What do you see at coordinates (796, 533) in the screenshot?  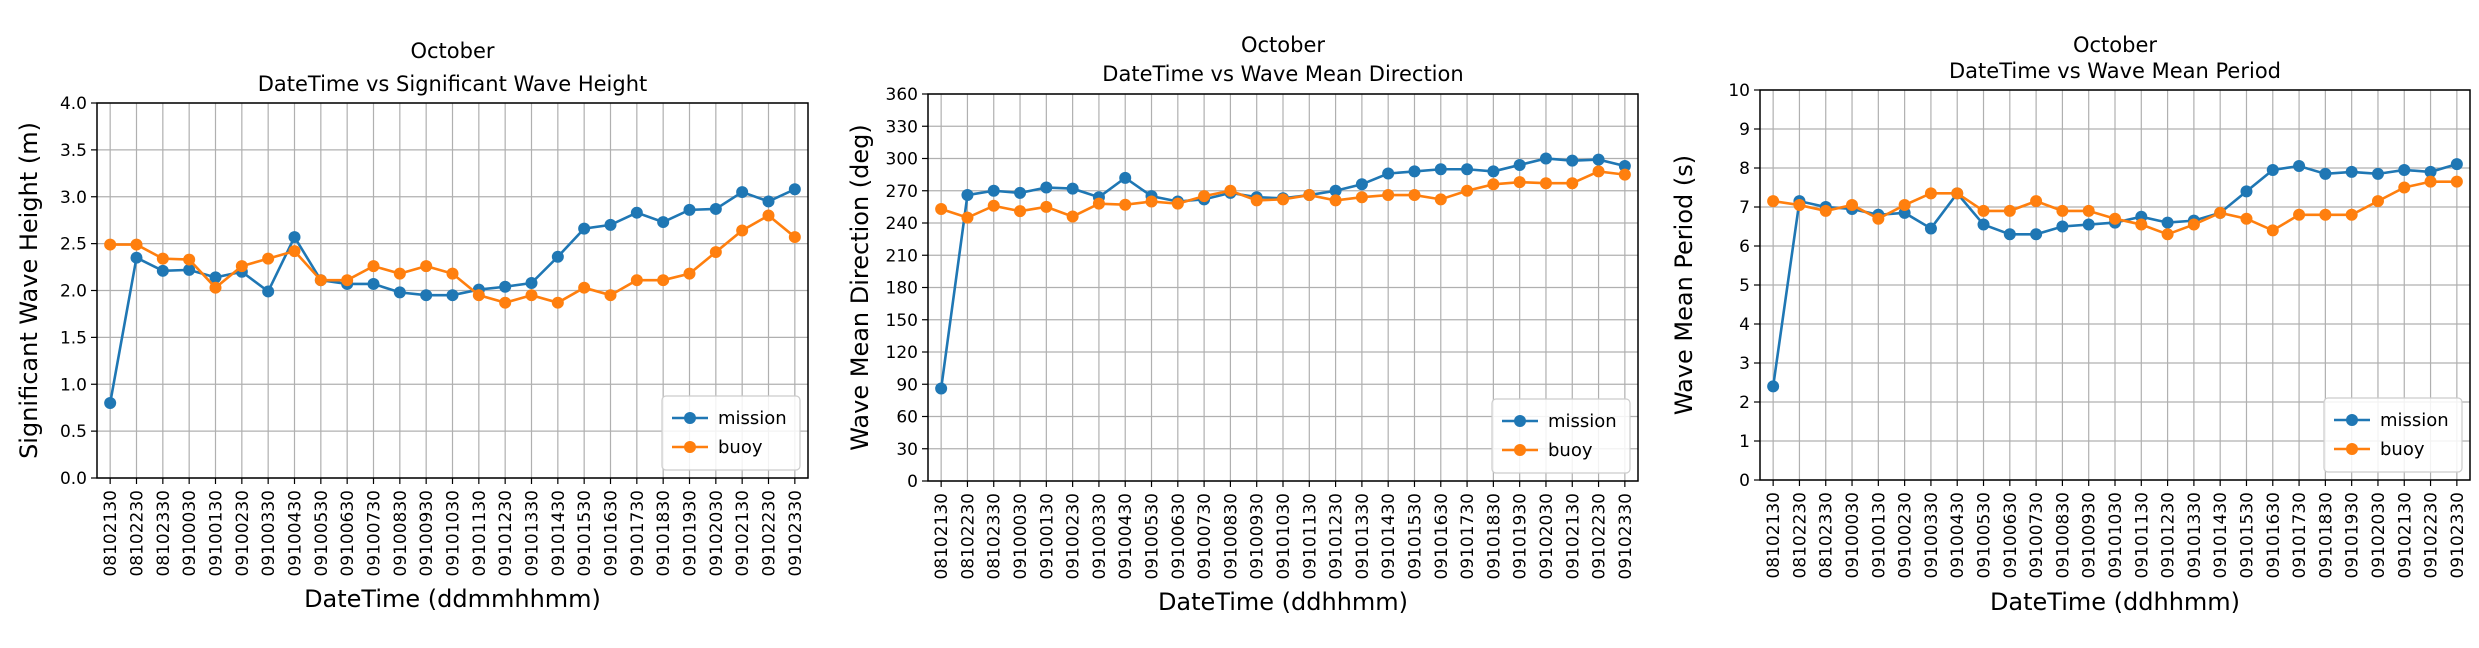 I see `x-tick-label: 09102330` at bounding box center [796, 533].